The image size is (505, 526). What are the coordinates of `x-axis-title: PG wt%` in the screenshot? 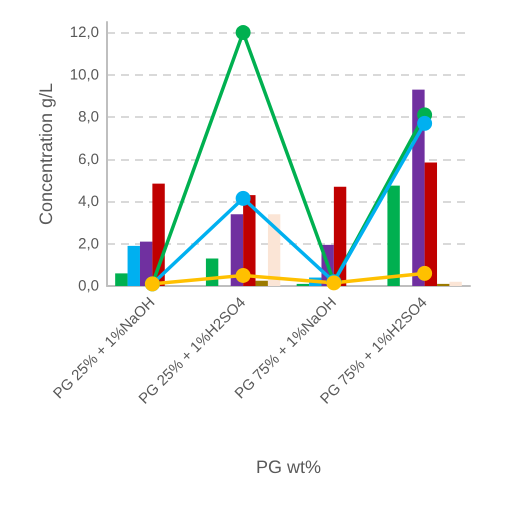 It's located at (289, 467).